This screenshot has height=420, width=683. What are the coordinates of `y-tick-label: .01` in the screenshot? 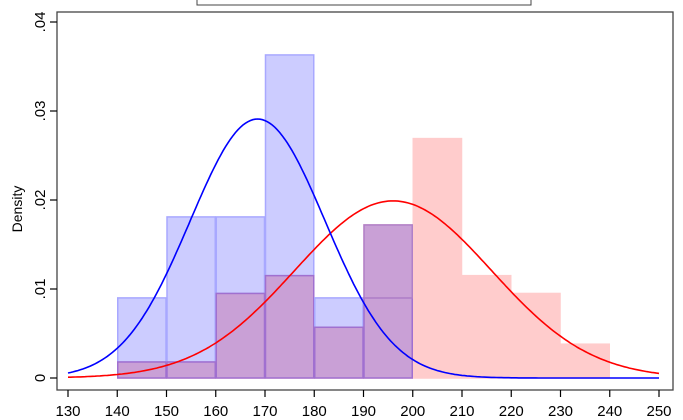 It's located at (40, 289).